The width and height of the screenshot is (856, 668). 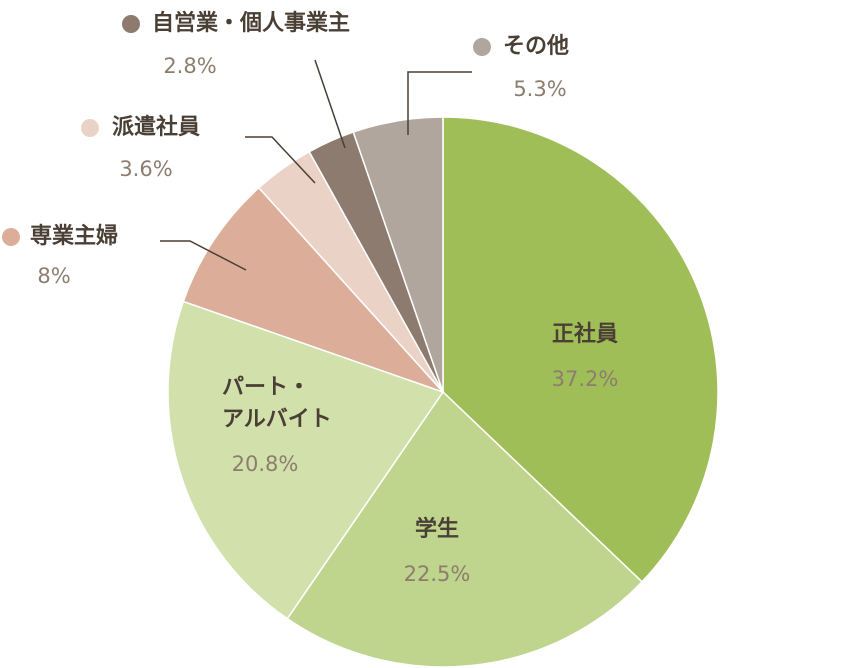 What do you see at coordinates (265, 464) in the screenshot?
I see `value-label: 20.8%` at bounding box center [265, 464].